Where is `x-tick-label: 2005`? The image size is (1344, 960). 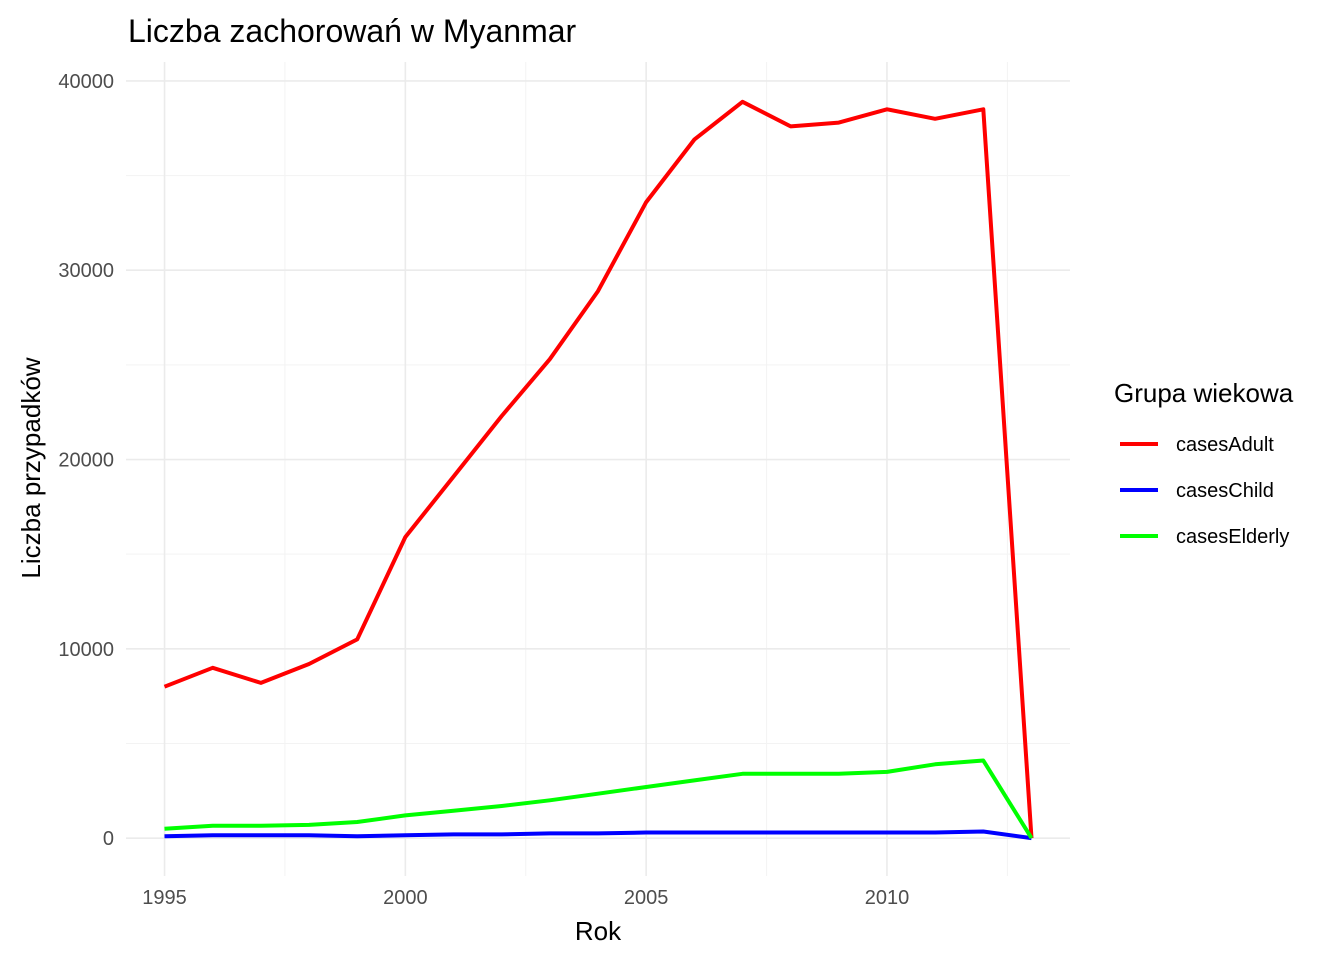
x-tick-label: 2005 is located at coordinates (646, 898).